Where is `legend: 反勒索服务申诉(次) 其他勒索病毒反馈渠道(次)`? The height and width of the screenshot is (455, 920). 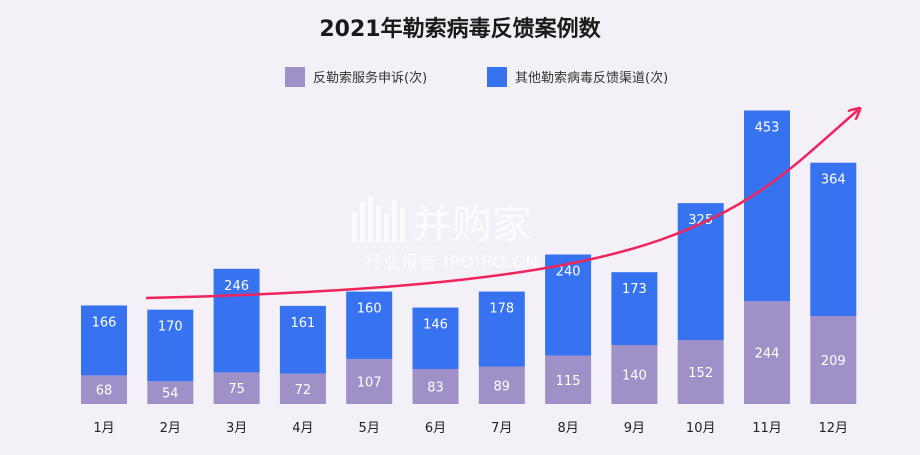
legend: 反勒索服务申诉(次) 其他勒索病毒反馈渠道(次) is located at coordinates (476, 77).